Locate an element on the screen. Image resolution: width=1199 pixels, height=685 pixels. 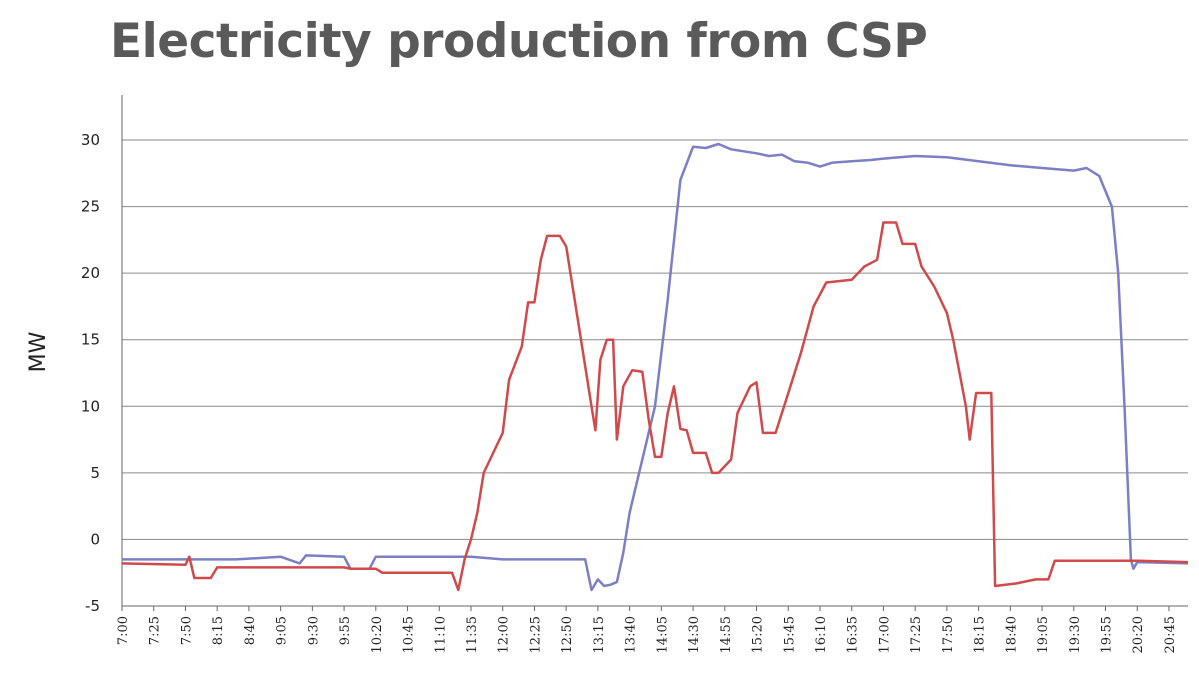
x-tick-label: 19:55 is located at coordinates (1107, 634).